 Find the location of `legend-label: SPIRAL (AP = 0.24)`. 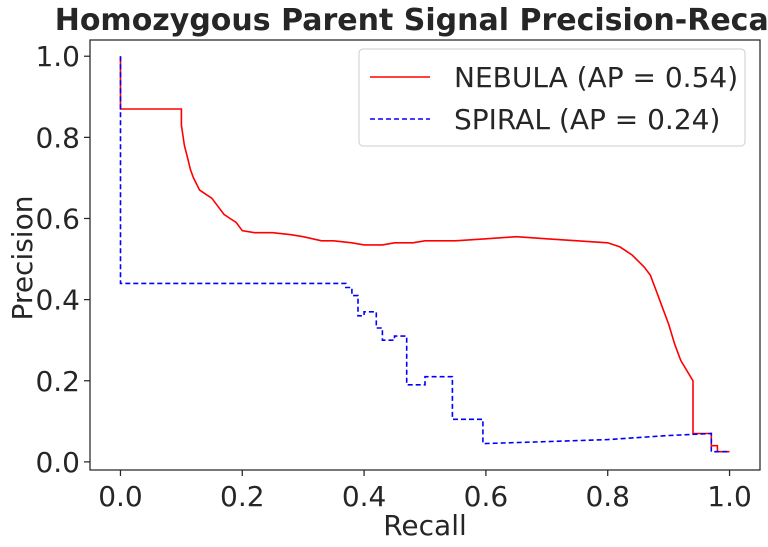

legend-label: SPIRAL (AP = 0.24) is located at coordinates (587, 119).